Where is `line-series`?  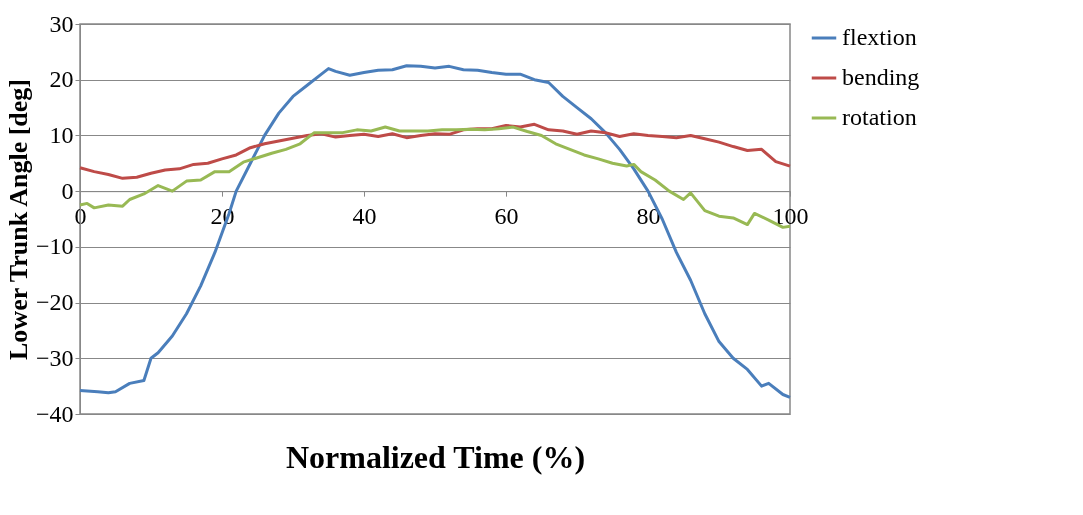 line-series is located at coordinates (435, 151).